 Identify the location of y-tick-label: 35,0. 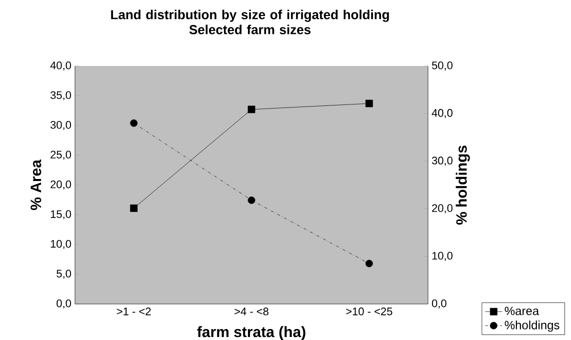
(61, 95).